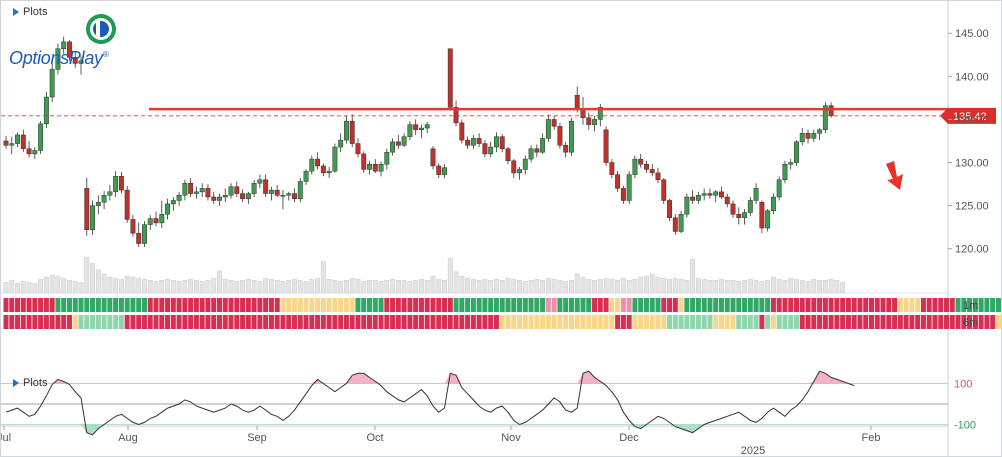  I want to click on logo-mark-icon, so click(101, 29).